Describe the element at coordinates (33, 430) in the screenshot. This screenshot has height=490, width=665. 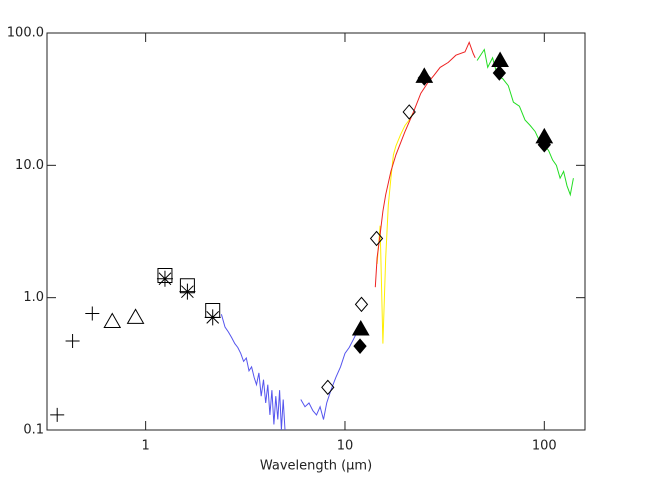
I see `y-tick-label: 0.1` at that location.